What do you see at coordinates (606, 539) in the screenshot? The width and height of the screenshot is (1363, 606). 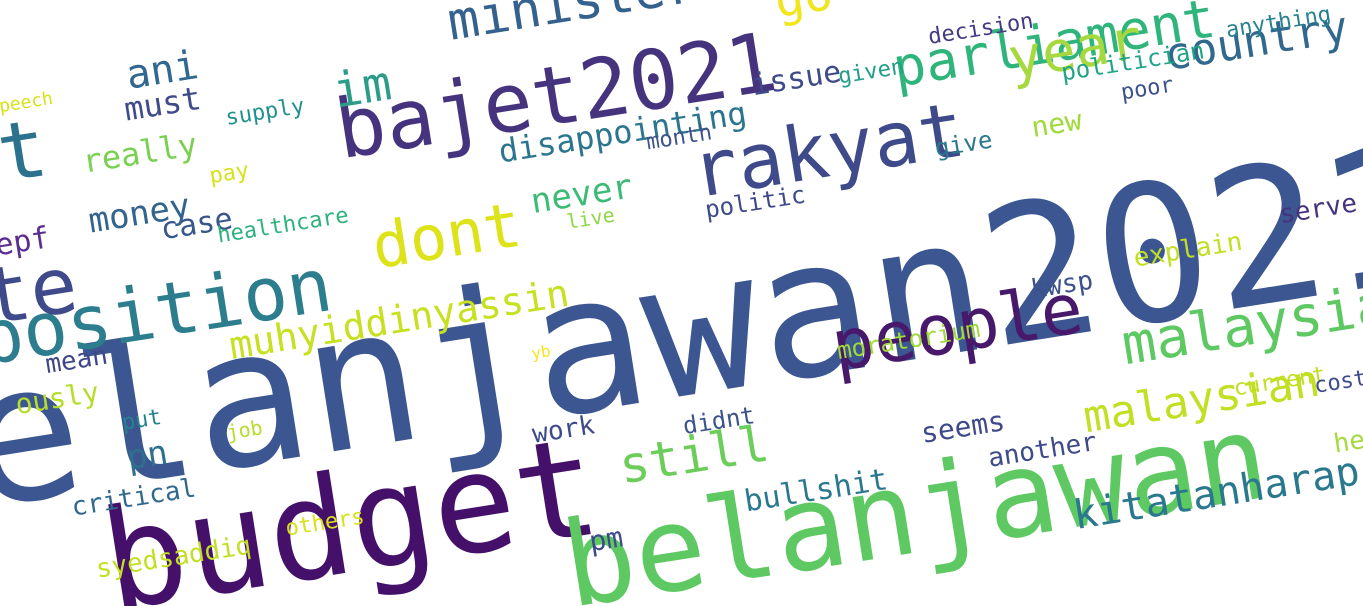 I see `word-pm: pm` at bounding box center [606, 539].